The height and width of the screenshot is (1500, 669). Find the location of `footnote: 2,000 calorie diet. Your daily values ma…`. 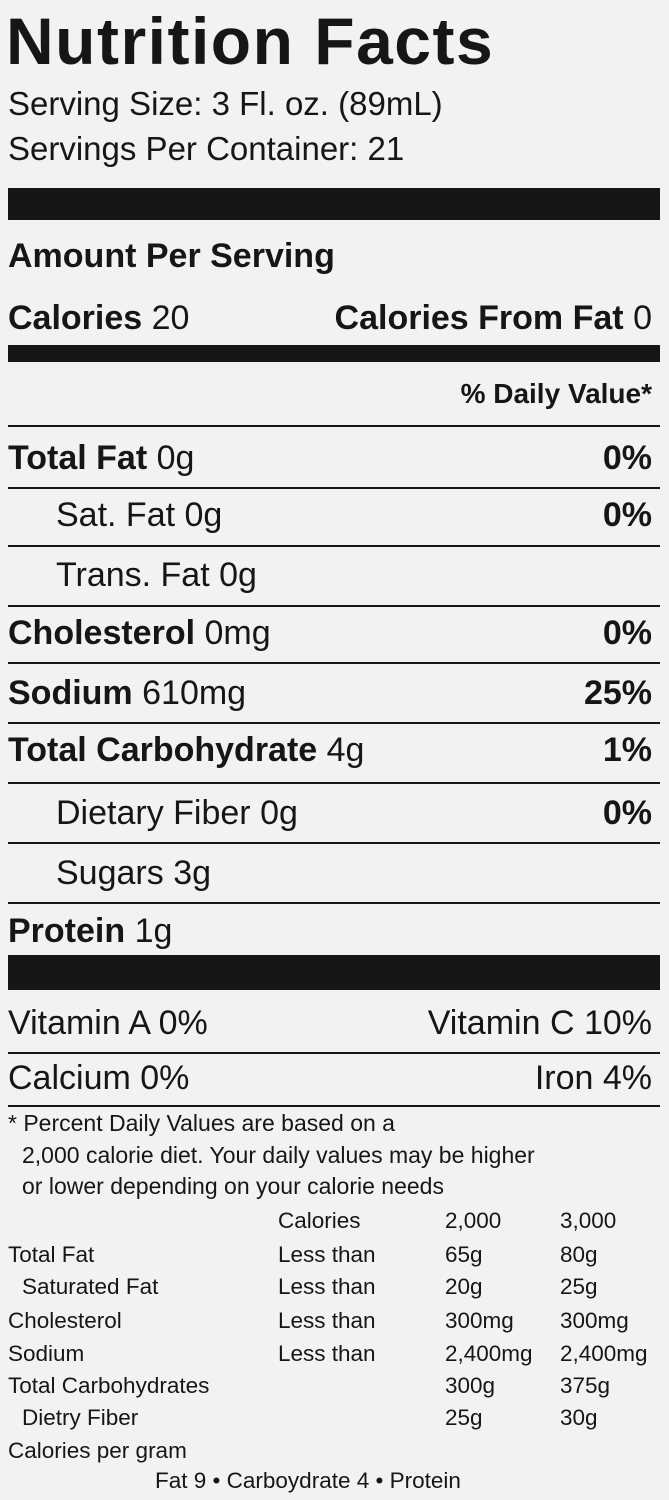

footnote: 2,000 calorie diet. Your daily values ma… is located at coordinates (278, 1155).